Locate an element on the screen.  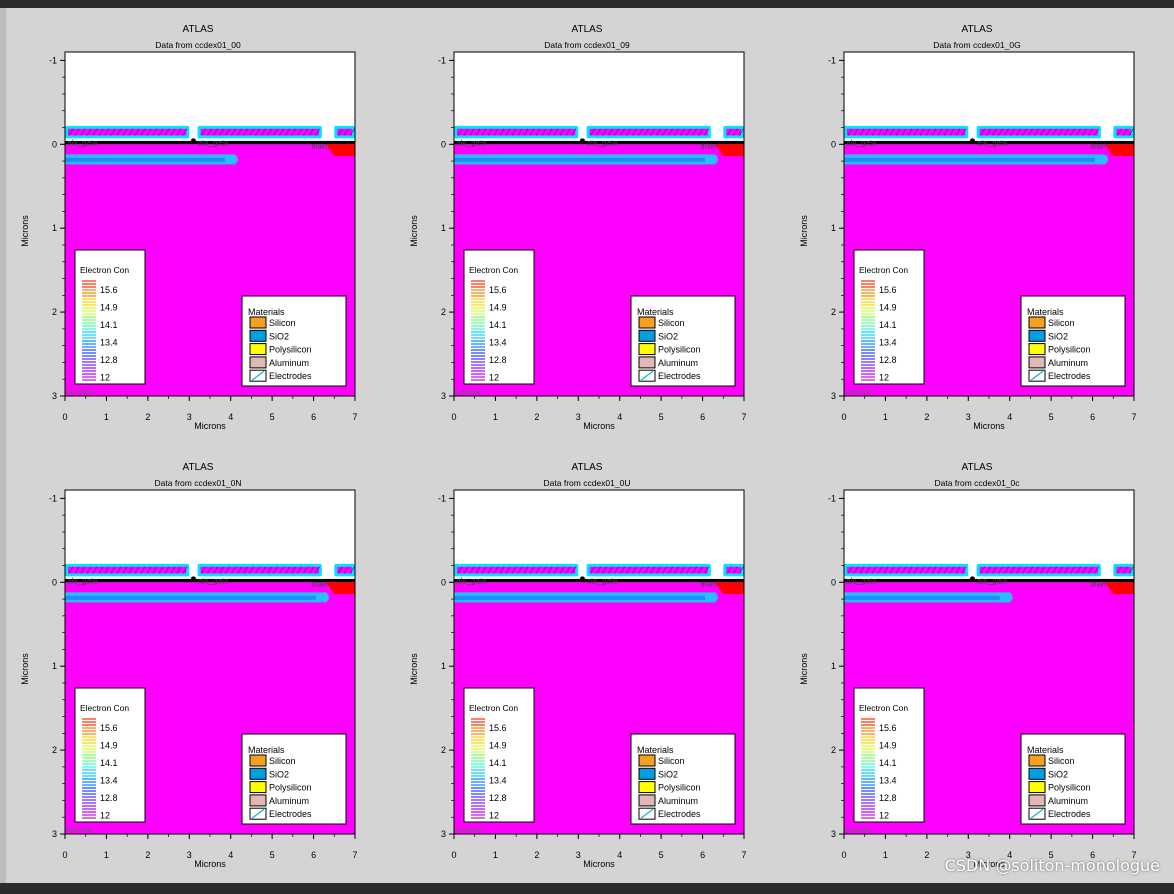
x-tick-label: 1 is located at coordinates (885, 417).